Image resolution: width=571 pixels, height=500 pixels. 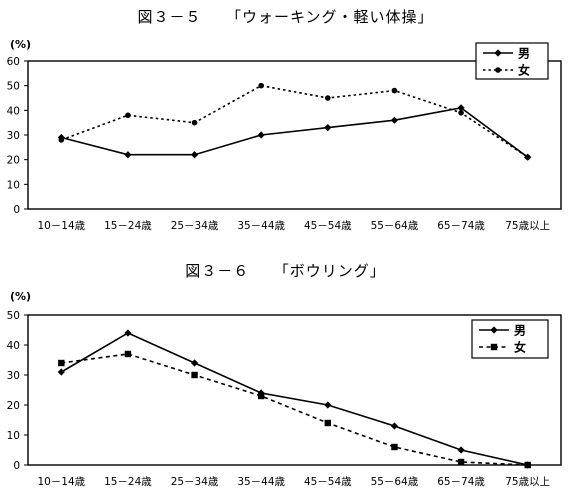 I want to click on series-line-male, so click(x=295, y=132).